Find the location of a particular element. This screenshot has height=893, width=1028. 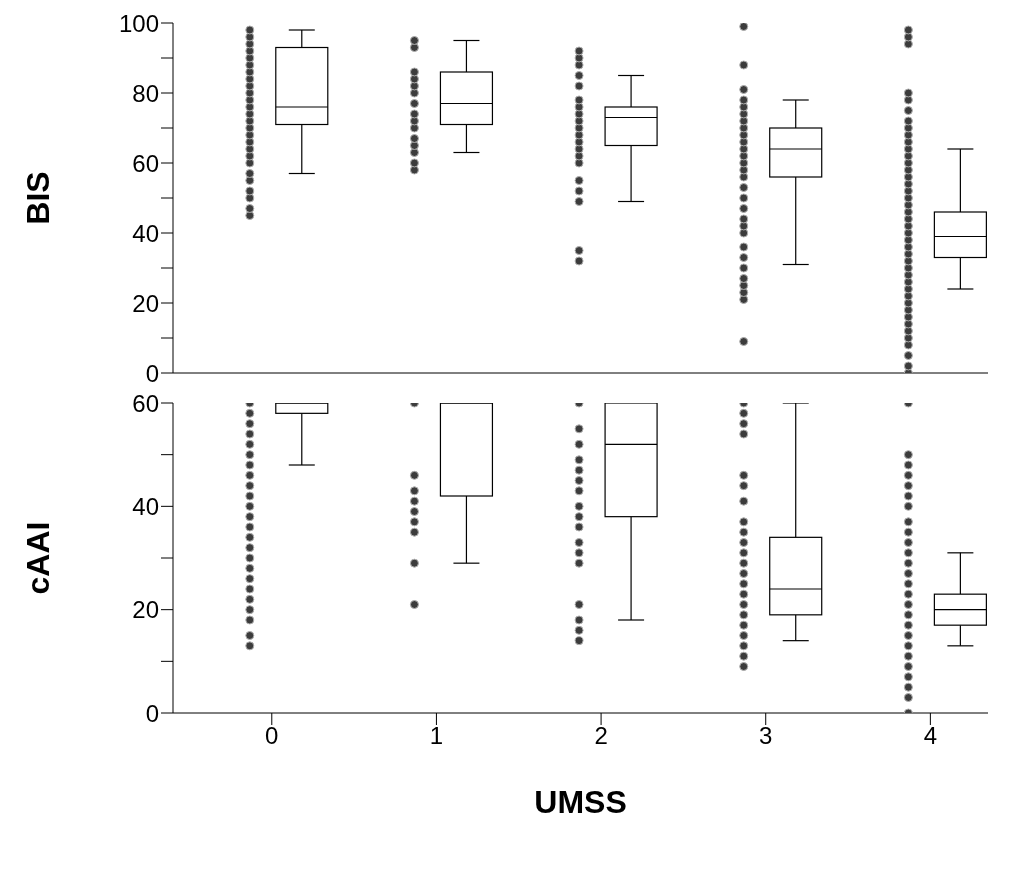

x-tick-label: 4 is located at coordinates (930, 736).